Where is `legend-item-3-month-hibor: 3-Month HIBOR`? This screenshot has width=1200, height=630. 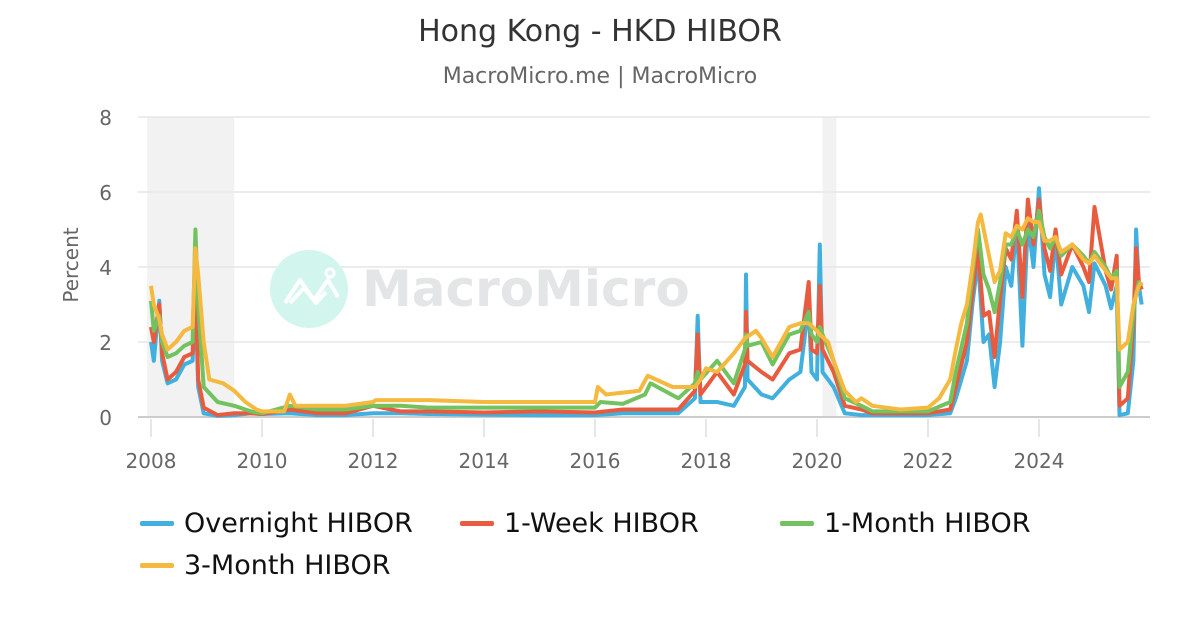 legend-item-3-month-hibor: 3-Month HIBOR is located at coordinates (265, 565).